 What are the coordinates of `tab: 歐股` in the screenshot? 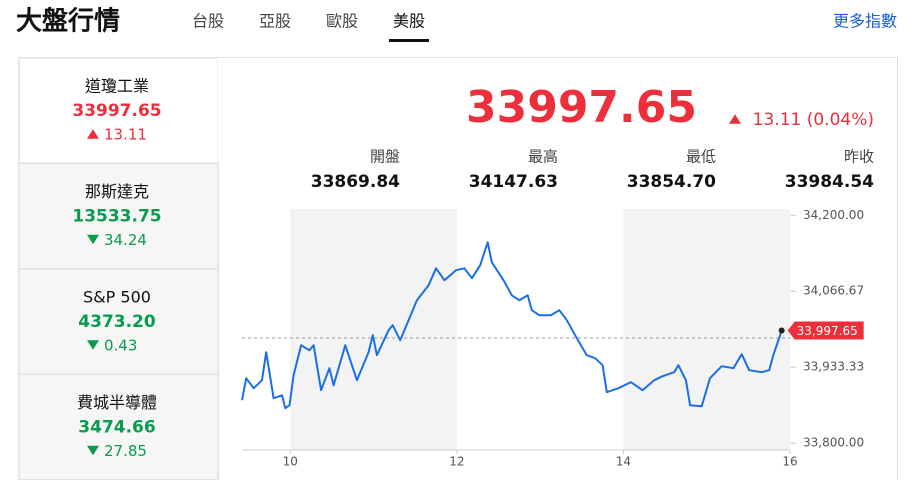 It's located at (342, 21).